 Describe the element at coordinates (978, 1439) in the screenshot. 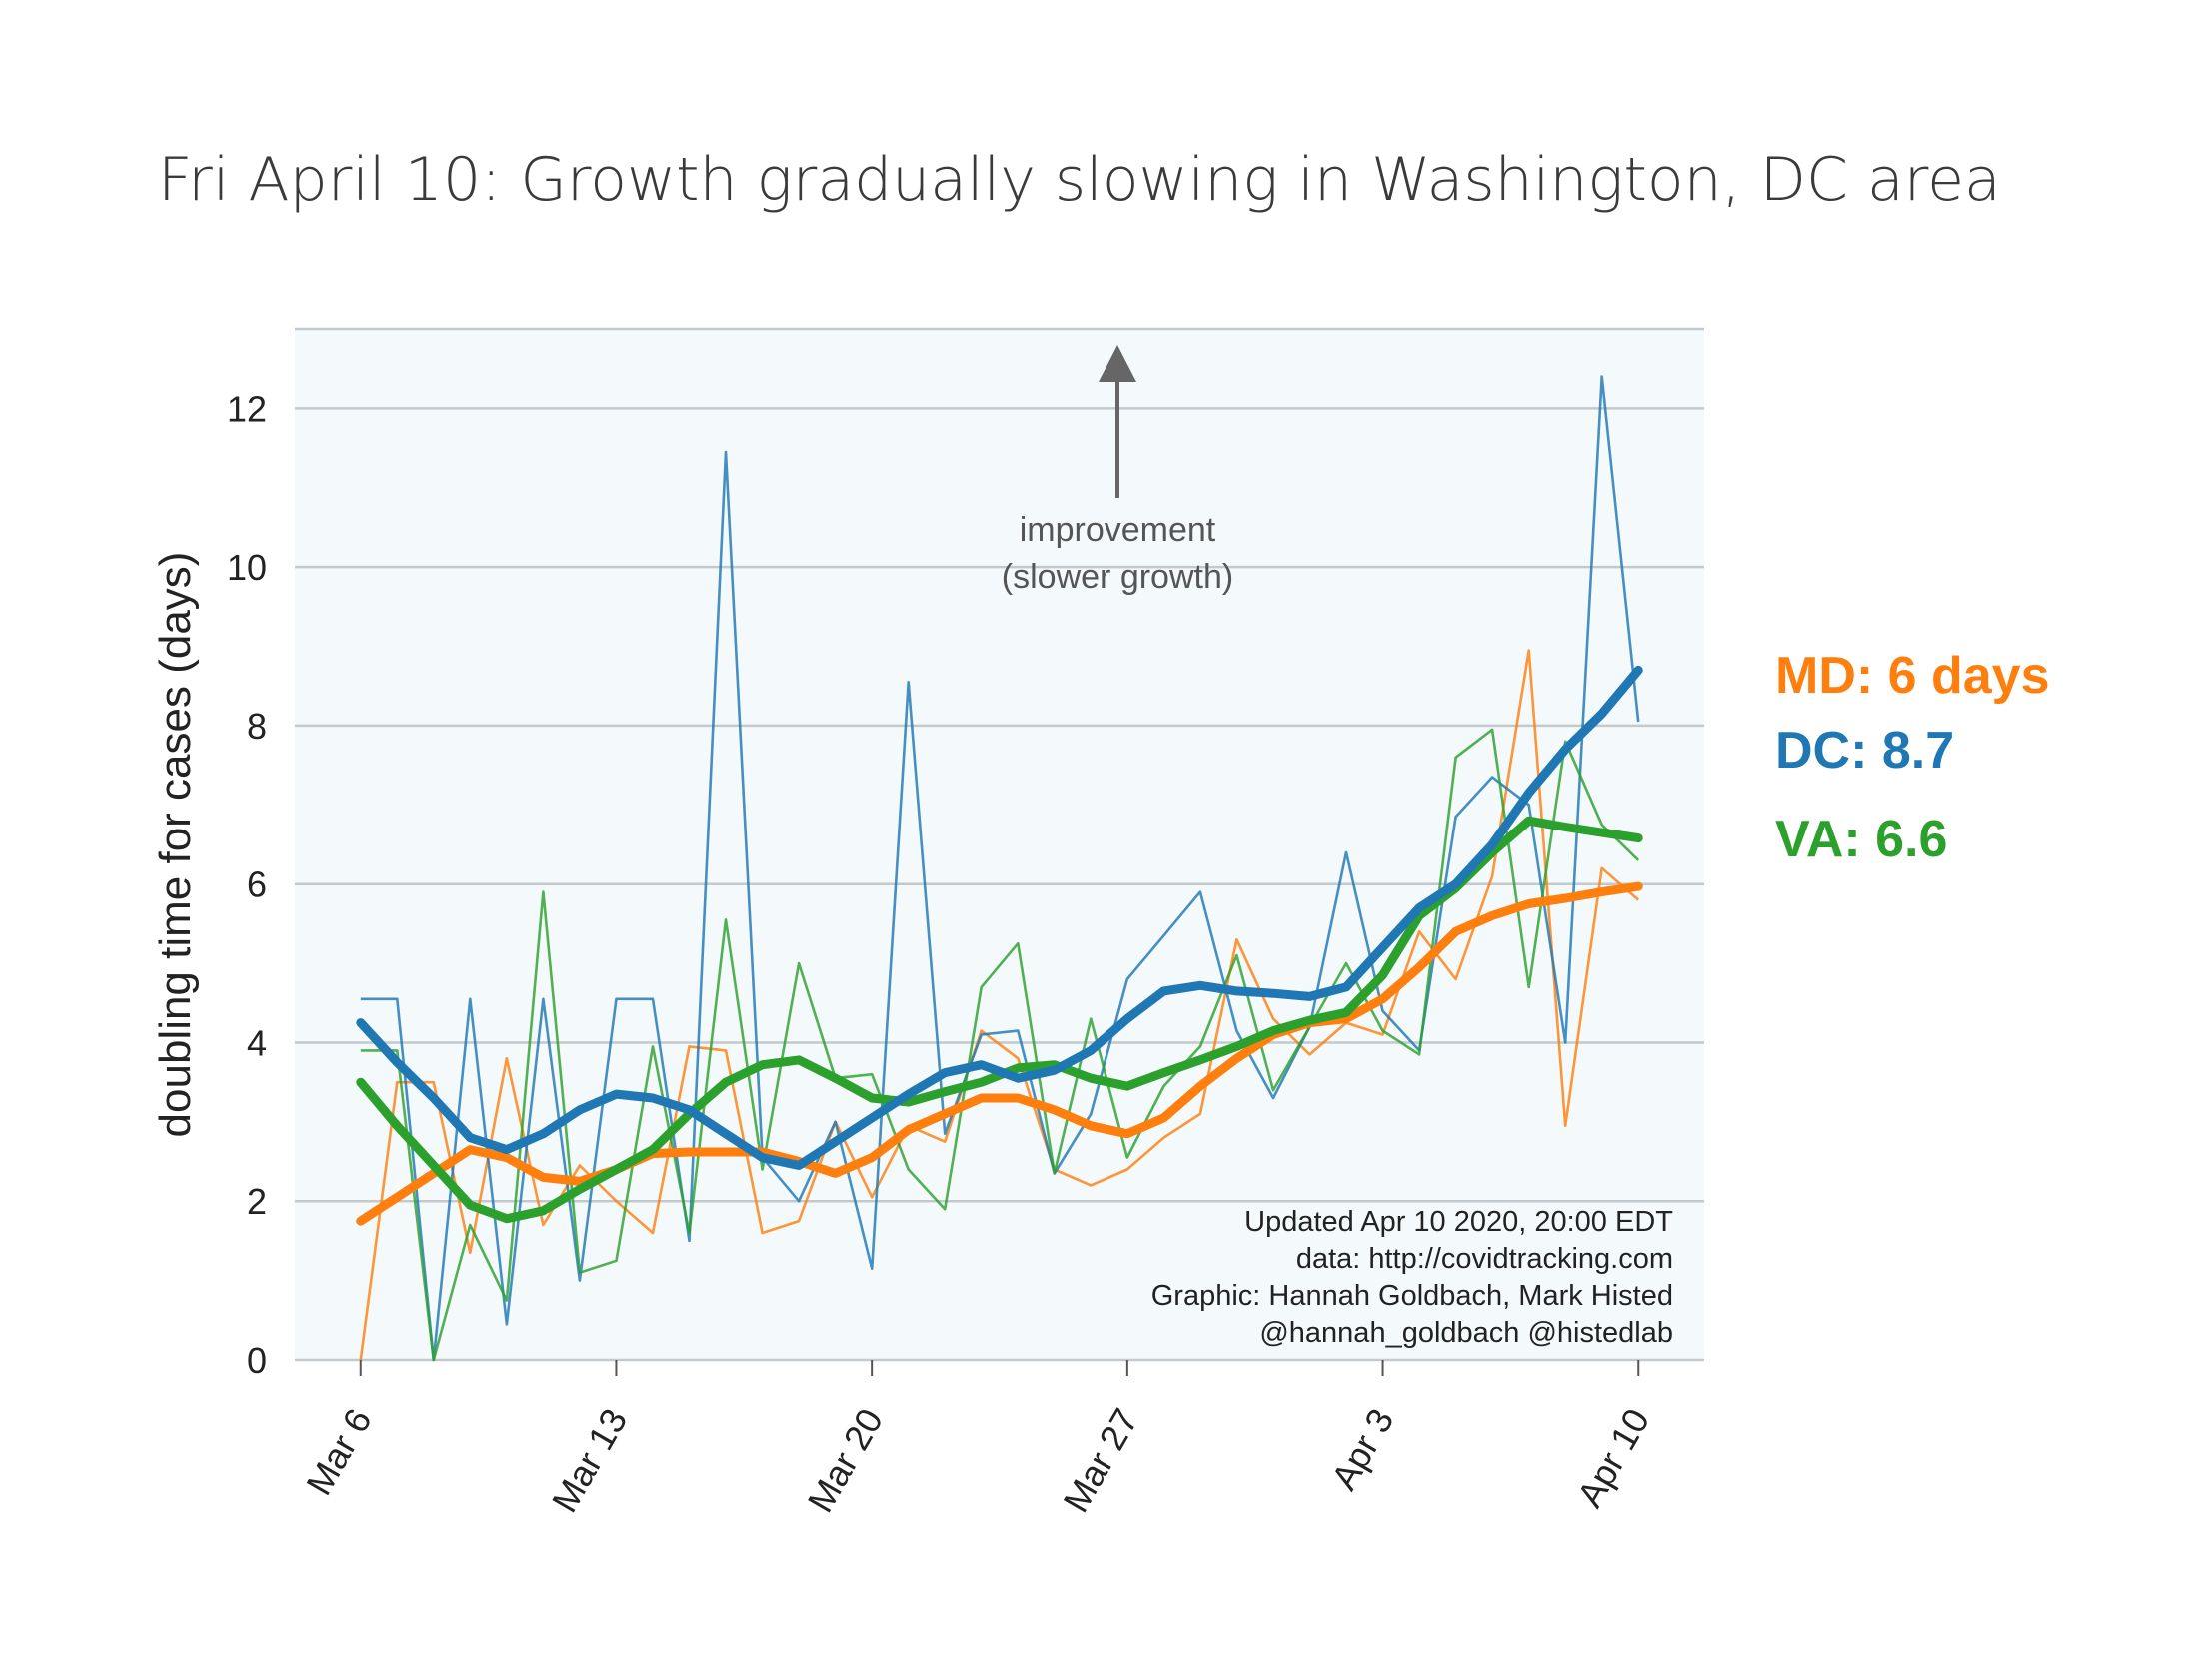

I see `x-axis-ticks: Mar 6 Mar 13 Mar 20 Mar 27 Apr 3 Apr 10` at that location.